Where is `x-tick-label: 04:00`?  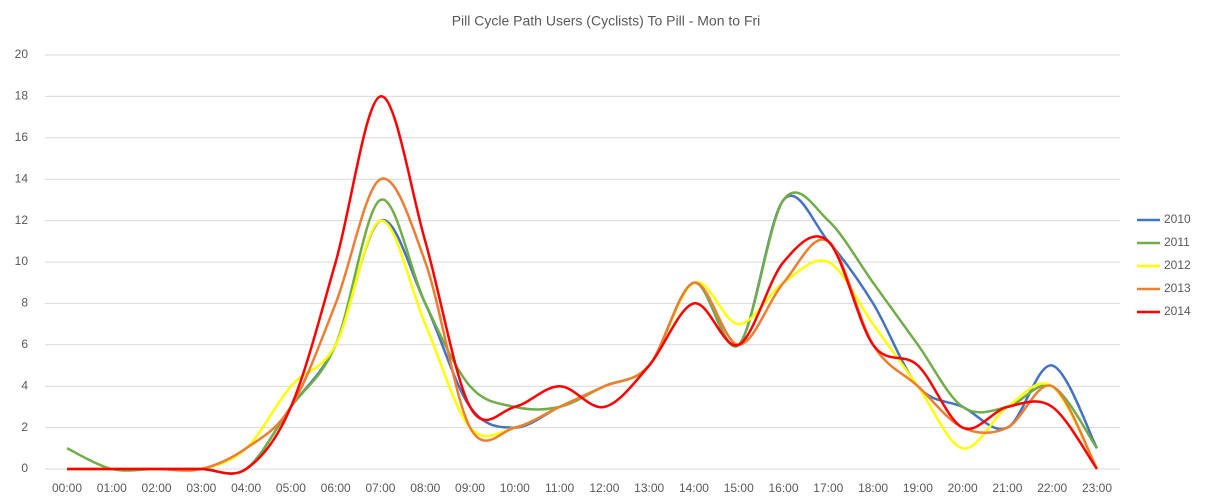 x-tick-label: 04:00 is located at coordinates (246, 488).